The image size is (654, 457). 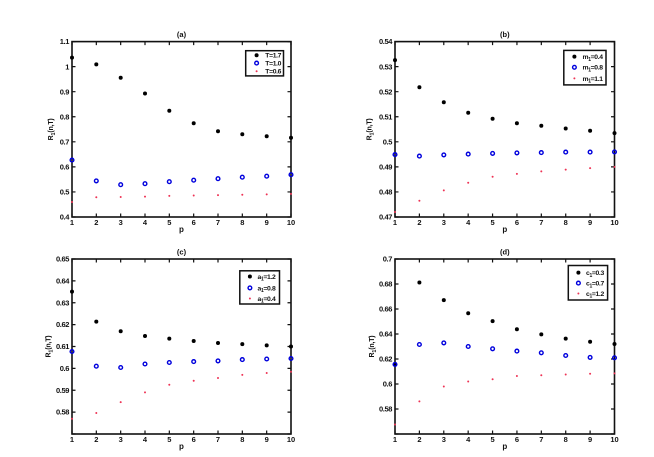 I want to click on svg-text: 0.63, so click(x=62, y=302).